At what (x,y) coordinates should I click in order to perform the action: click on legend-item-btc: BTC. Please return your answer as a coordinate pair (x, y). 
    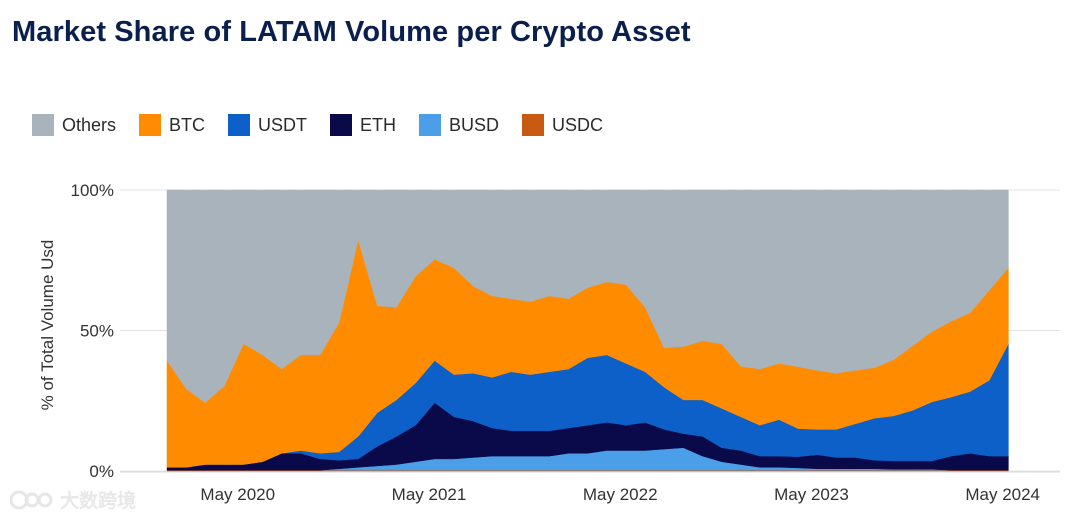
    Looking at the image, I should click on (172, 125).